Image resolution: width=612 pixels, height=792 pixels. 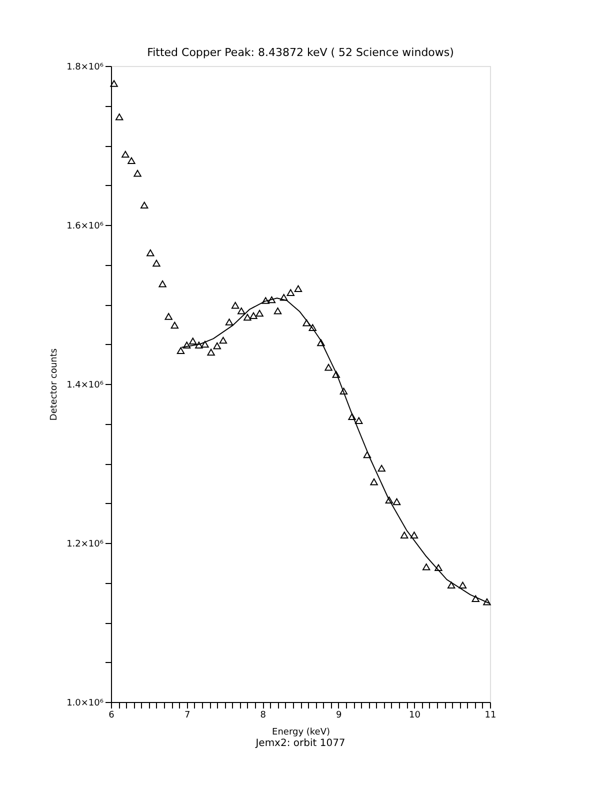 What do you see at coordinates (85, 545) in the screenshot?
I see `y-tick-label: 1.2×10⁶` at bounding box center [85, 545].